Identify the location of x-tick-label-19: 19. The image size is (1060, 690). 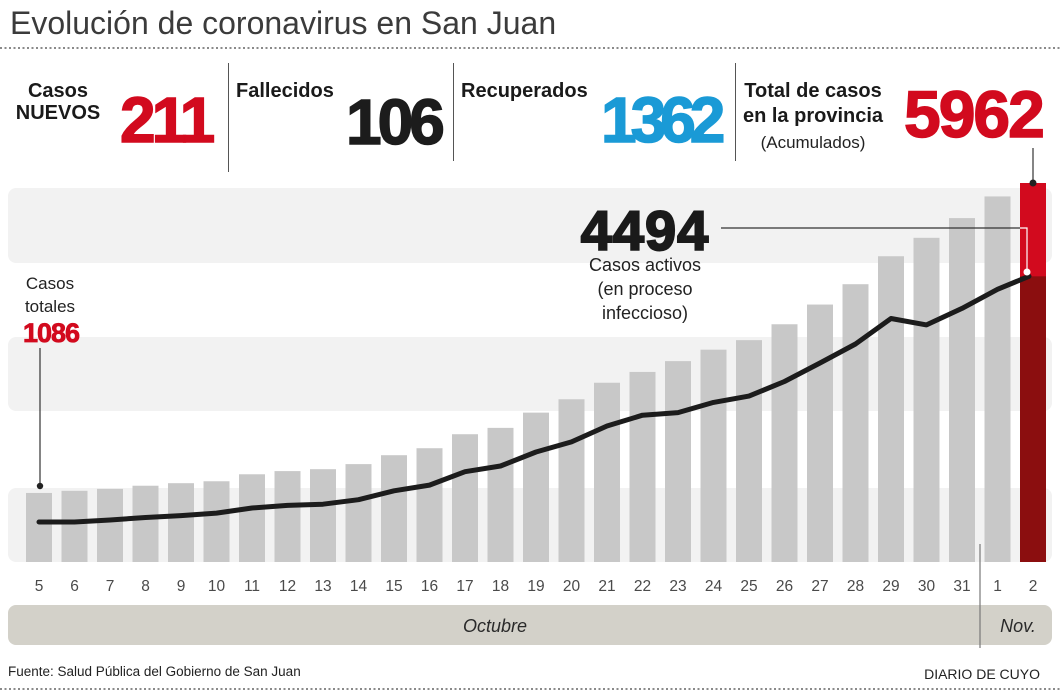
(535, 586).